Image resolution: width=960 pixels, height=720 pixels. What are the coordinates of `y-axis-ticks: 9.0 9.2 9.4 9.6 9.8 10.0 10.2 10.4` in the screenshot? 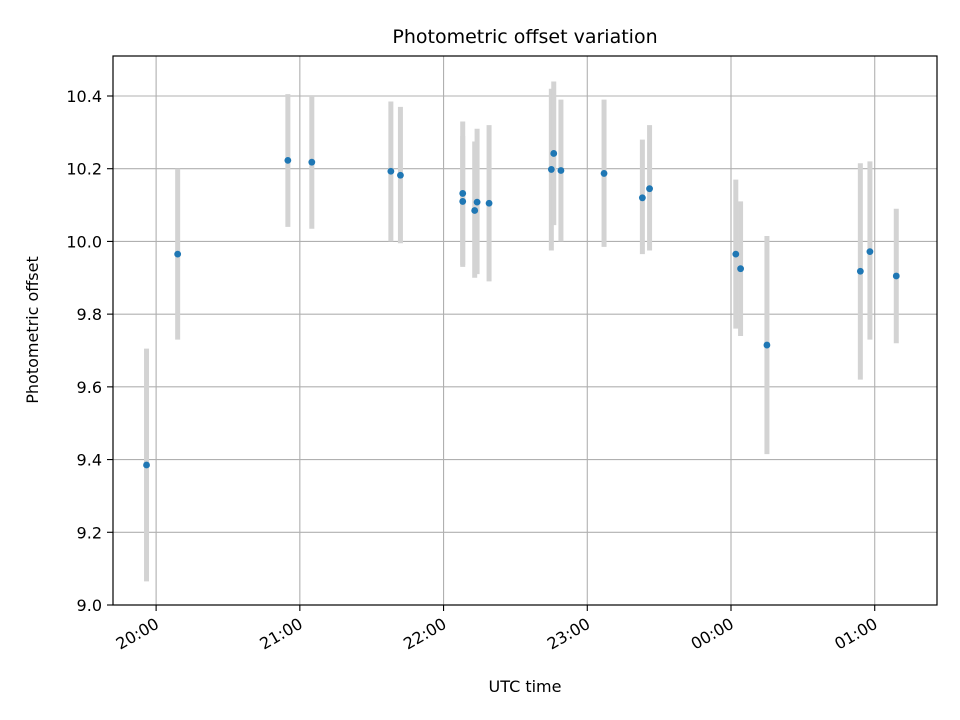 It's located at (89, 351).